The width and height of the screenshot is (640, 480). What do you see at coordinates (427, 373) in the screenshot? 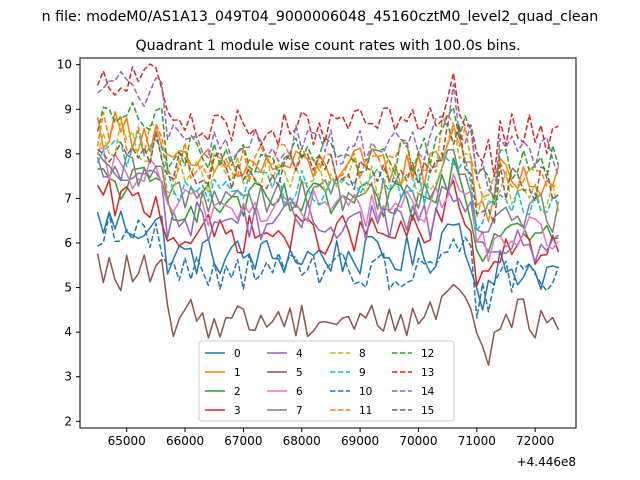
I see `legend-label: 13` at bounding box center [427, 373].